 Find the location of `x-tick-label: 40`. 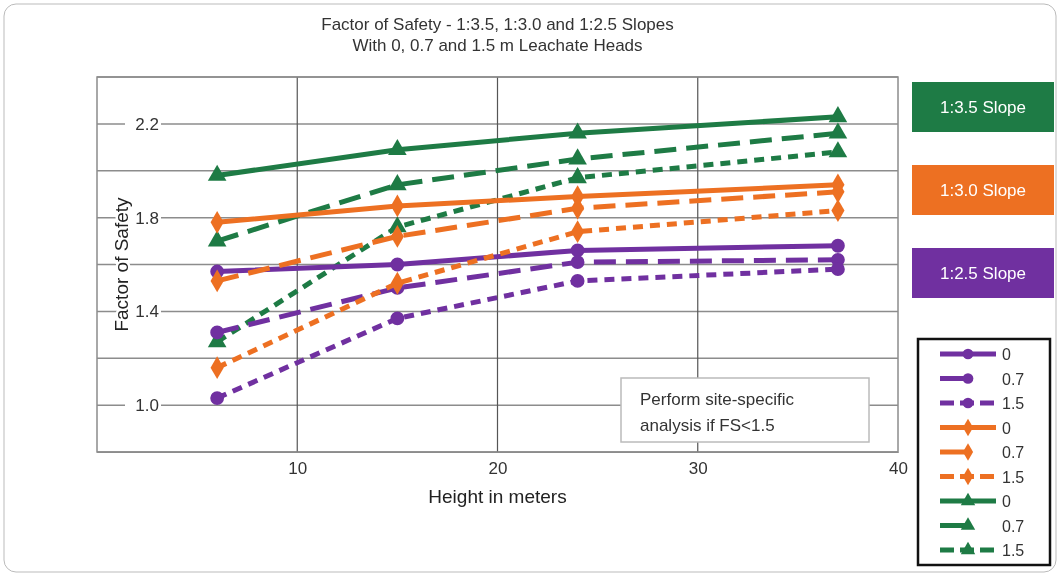

x-tick-label: 40 is located at coordinates (898, 469).